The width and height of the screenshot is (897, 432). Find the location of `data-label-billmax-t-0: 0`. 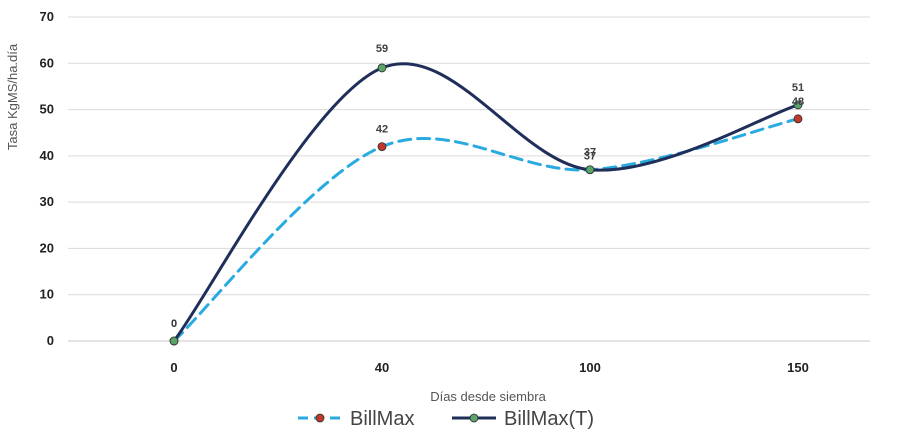

data-label-billmax-t-0: 0 is located at coordinates (174, 324).